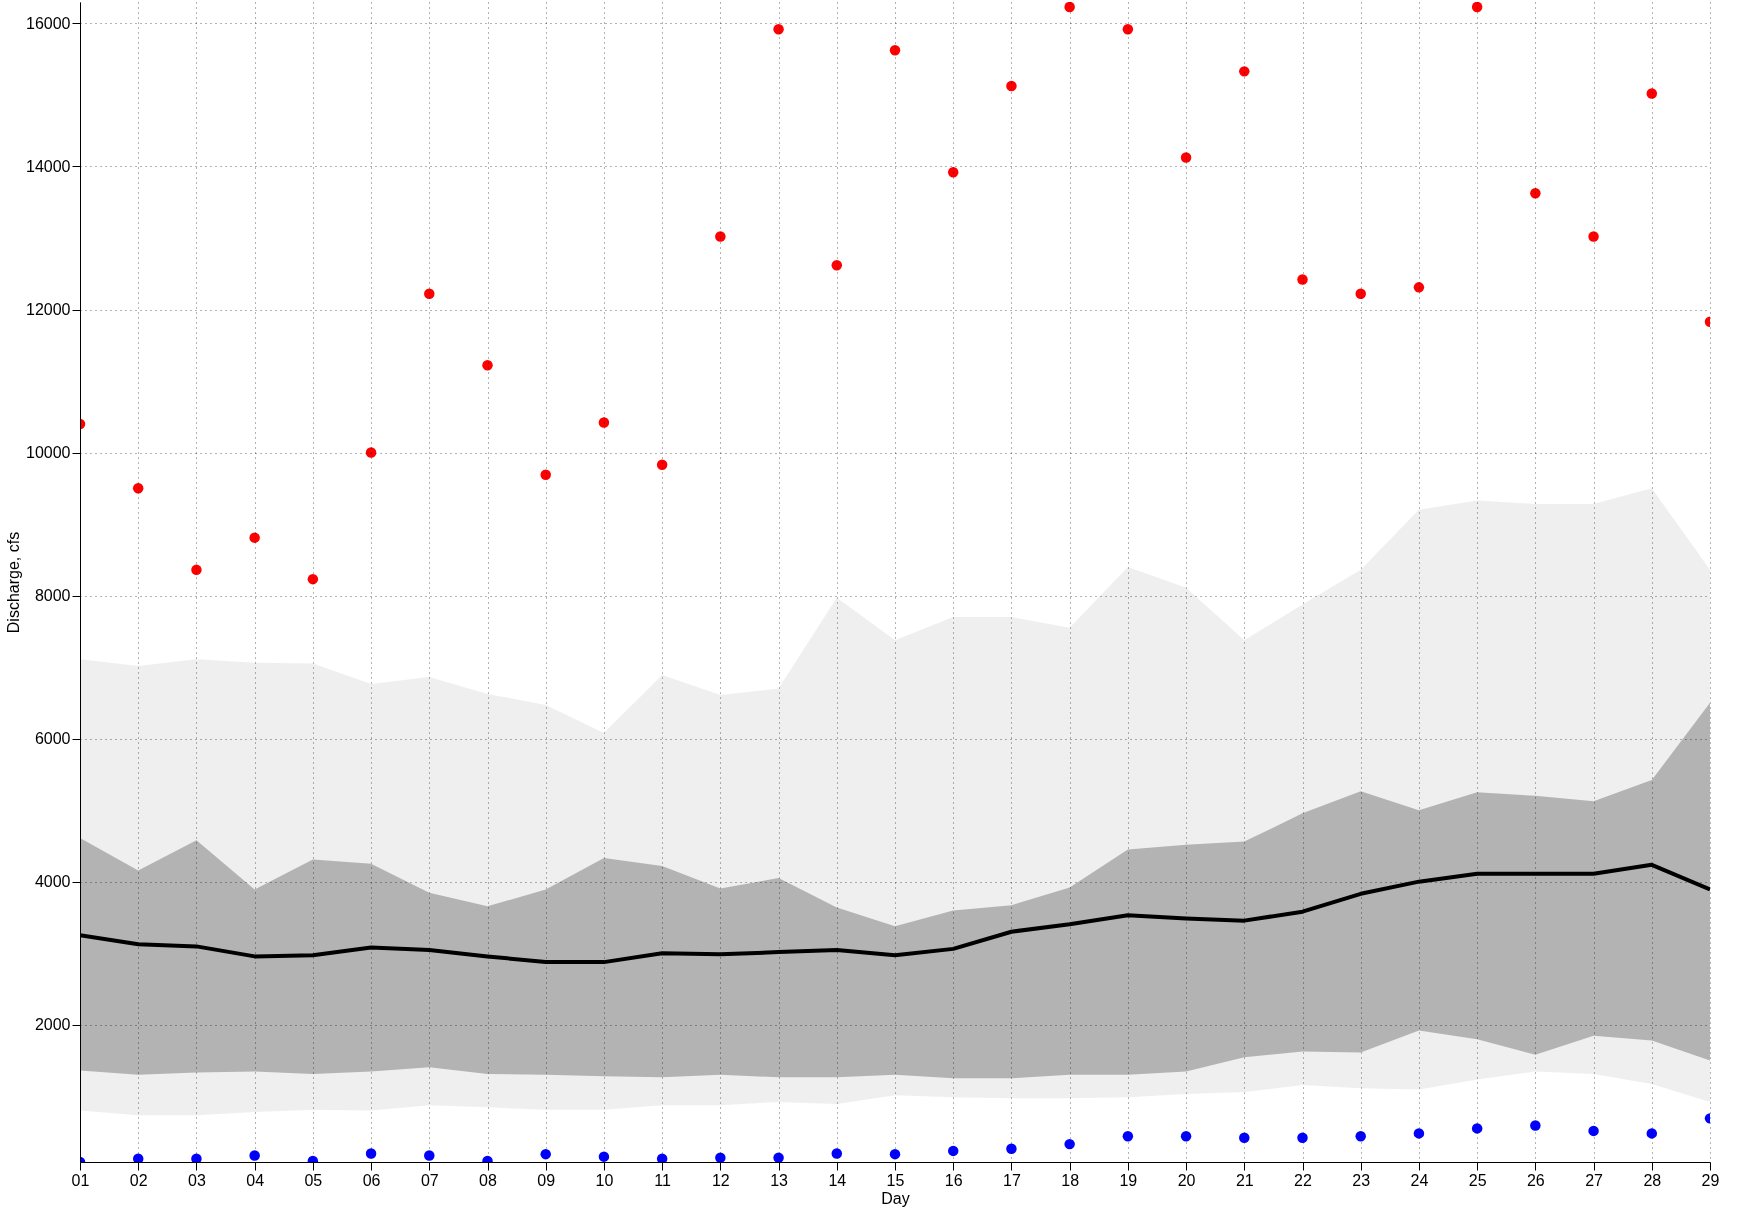 Image resolution: width=1757 pixels, height=1224 pixels. What do you see at coordinates (895, 1180) in the screenshot?
I see `x-tick-label: 15` at bounding box center [895, 1180].